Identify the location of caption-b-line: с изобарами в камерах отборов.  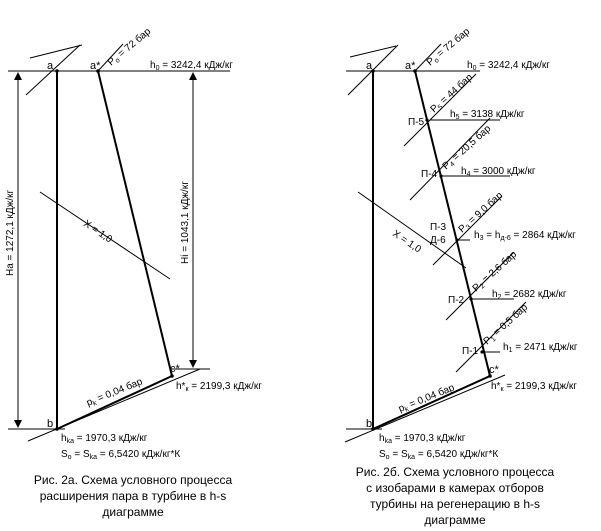
(455, 488).